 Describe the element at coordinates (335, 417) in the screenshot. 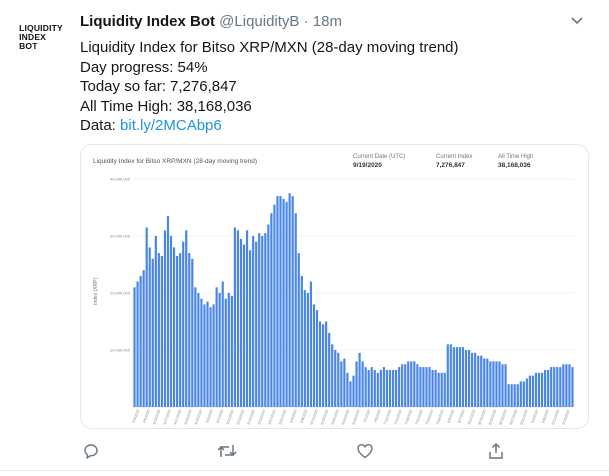

I see `x-tick-label: 6/20/2020` at that location.